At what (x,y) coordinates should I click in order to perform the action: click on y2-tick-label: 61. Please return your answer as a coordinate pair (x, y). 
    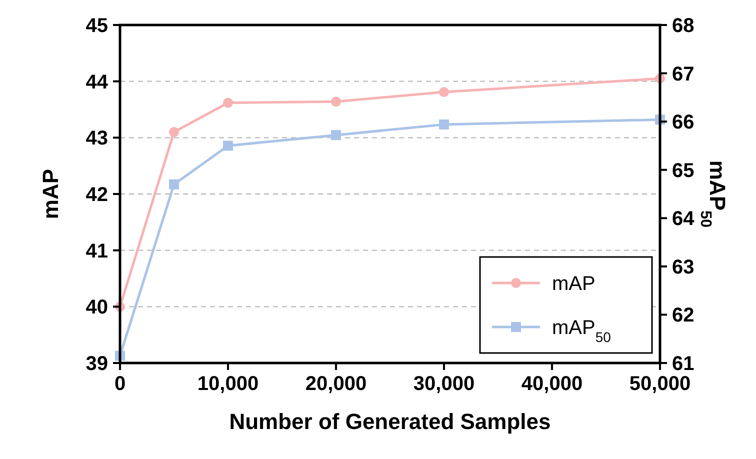
    Looking at the image, I should click on (683, 364).